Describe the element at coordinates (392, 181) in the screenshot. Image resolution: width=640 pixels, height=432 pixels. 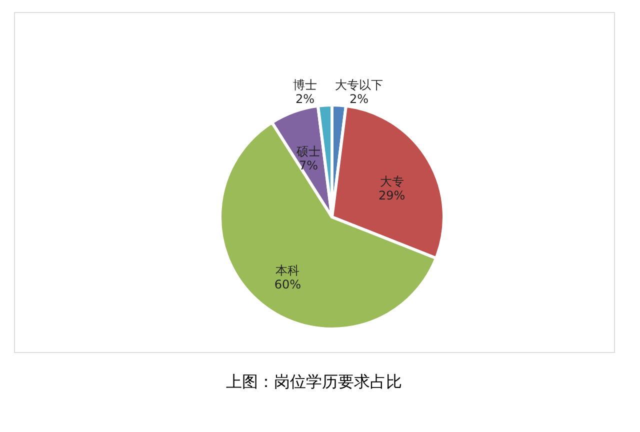
I see `slice-label: 大专` at that location.